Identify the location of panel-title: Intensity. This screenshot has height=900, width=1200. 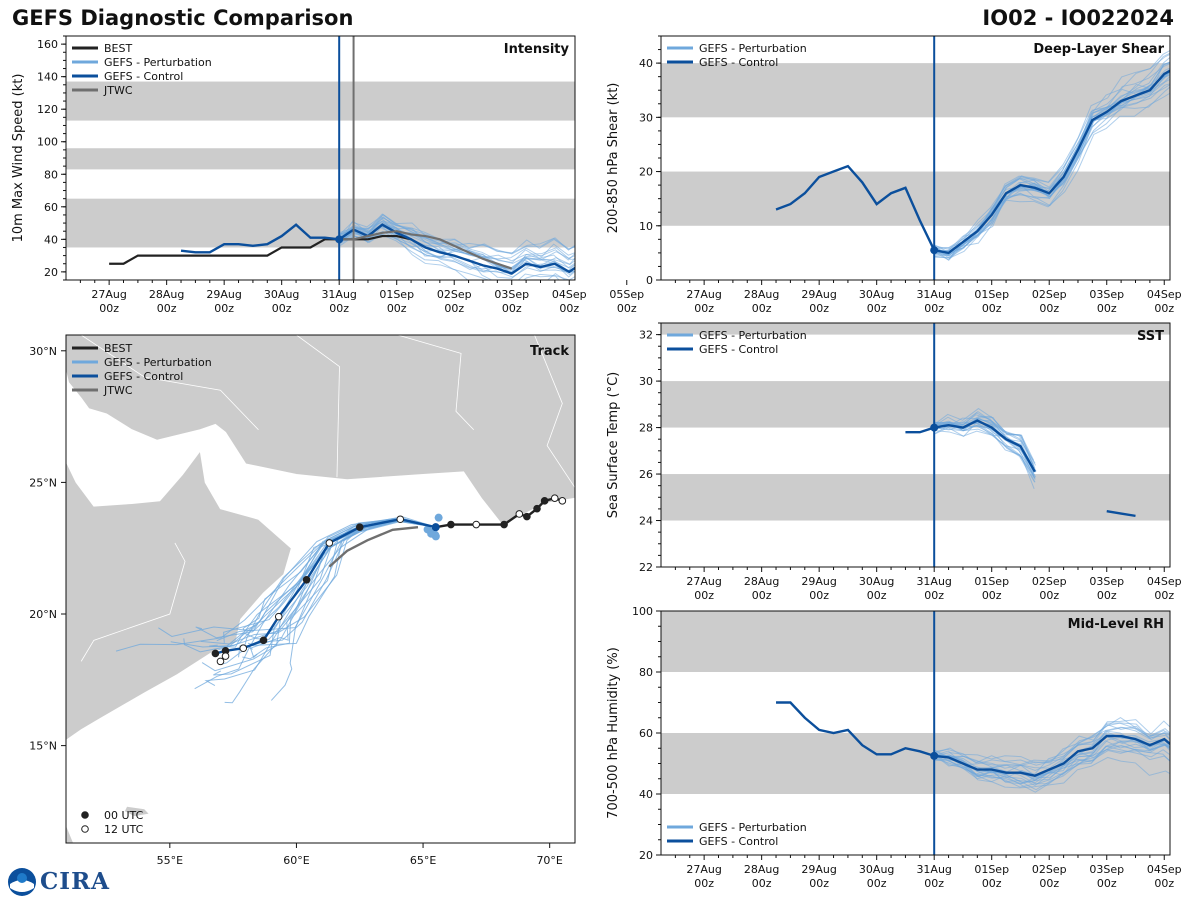
(537, 49).